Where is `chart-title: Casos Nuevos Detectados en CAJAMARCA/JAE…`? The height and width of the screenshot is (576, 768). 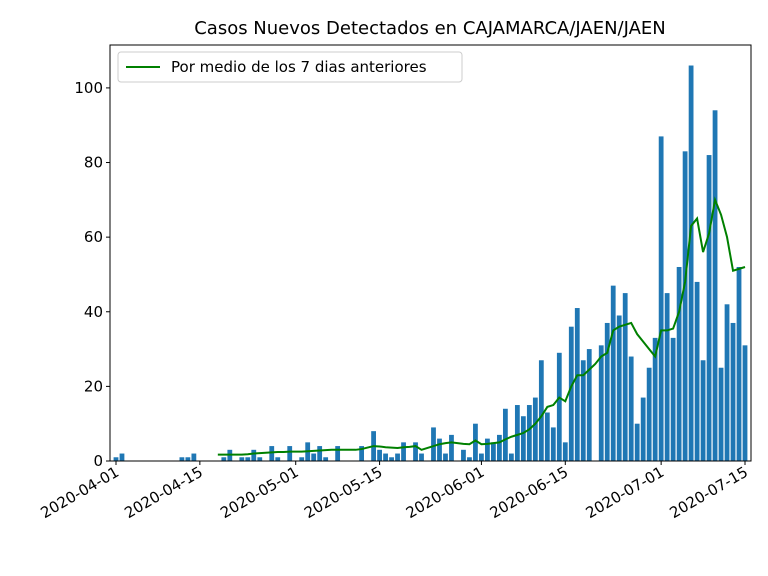 chart-title: Casos Nuevos Detectados en CAJAMARCA/JAE… is located at coordinates (430, 28).